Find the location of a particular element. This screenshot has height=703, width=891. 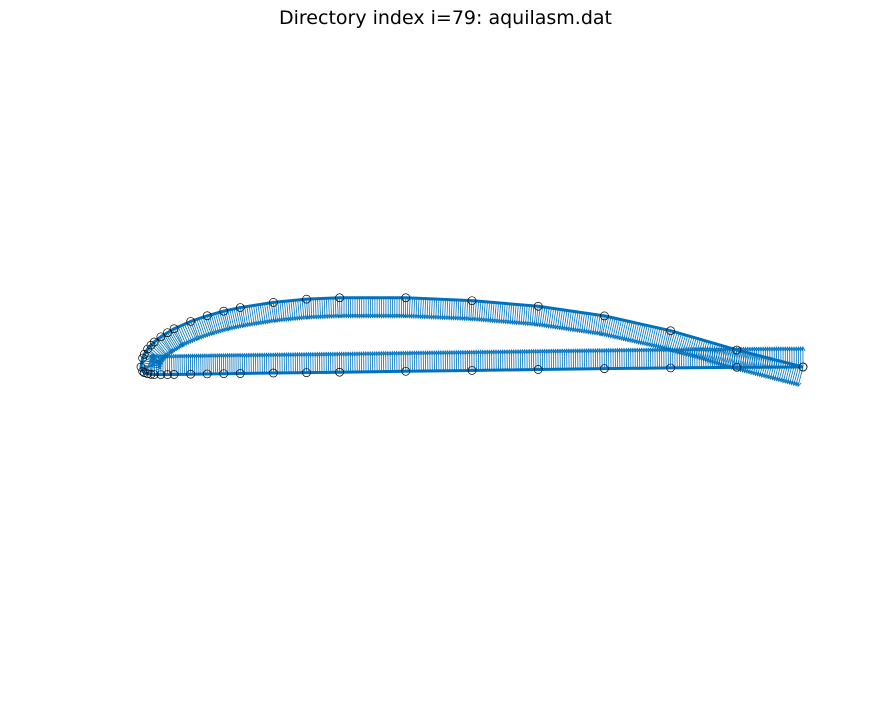

chart-title: Directory index i=79: aquilasm.dat is located at coordinates (445, 18).